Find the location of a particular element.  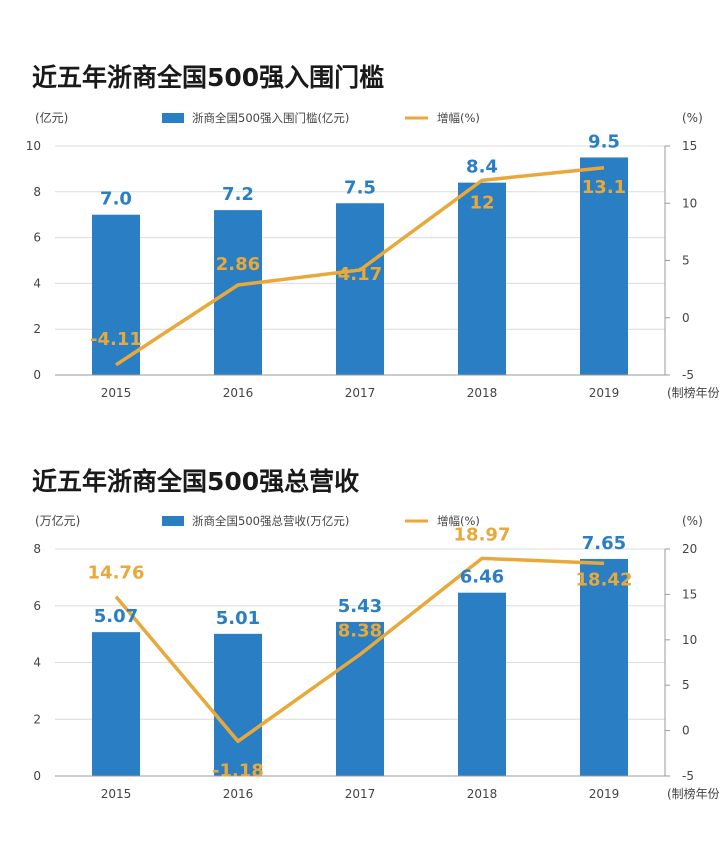

bar-value-label: 7.0 is located at coordinates (116, 199).